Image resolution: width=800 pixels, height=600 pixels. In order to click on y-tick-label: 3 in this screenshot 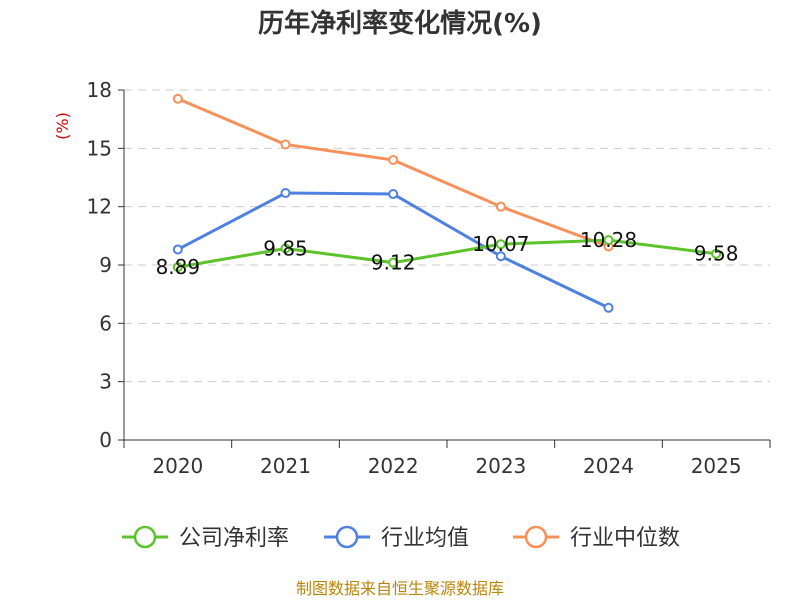, I will do `click(105, 382)`.